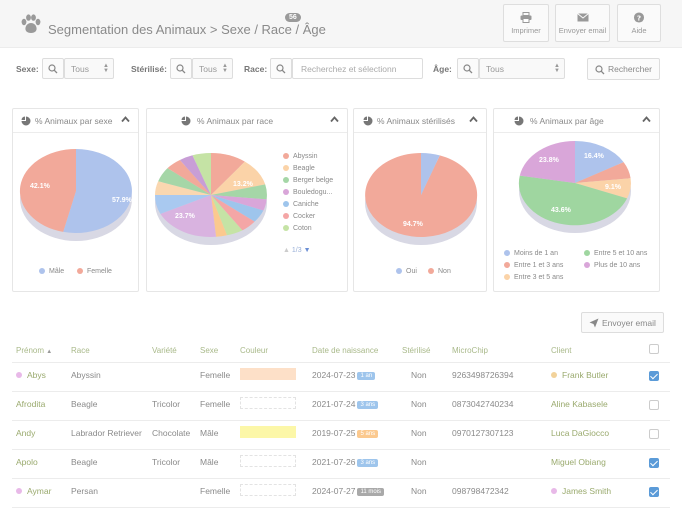  Describe the element at coordinates (357, 68) in the screenshot. I see `race-search-input: Recherchez et sélectionn` at that location.